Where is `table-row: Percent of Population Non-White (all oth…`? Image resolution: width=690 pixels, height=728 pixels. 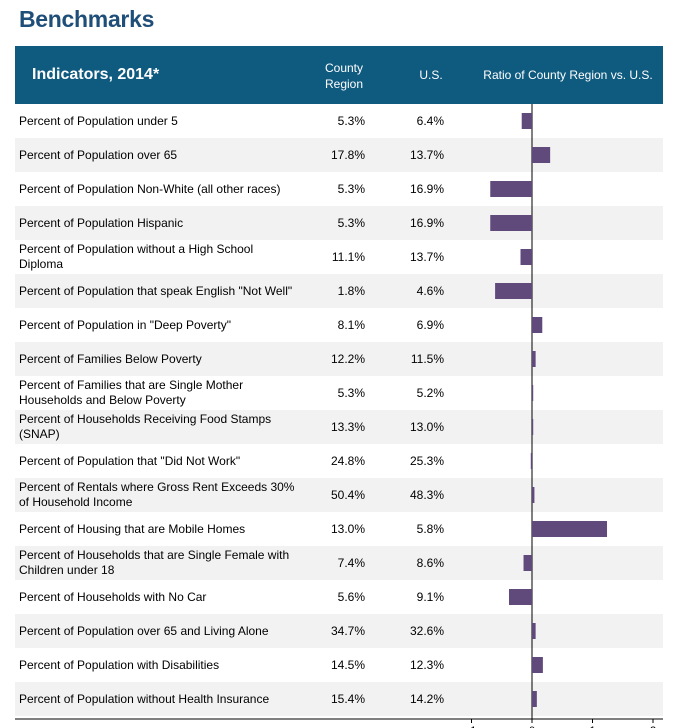 table-row: Percent of Population Non-White (all oth… is located at coordinates (339, 189).